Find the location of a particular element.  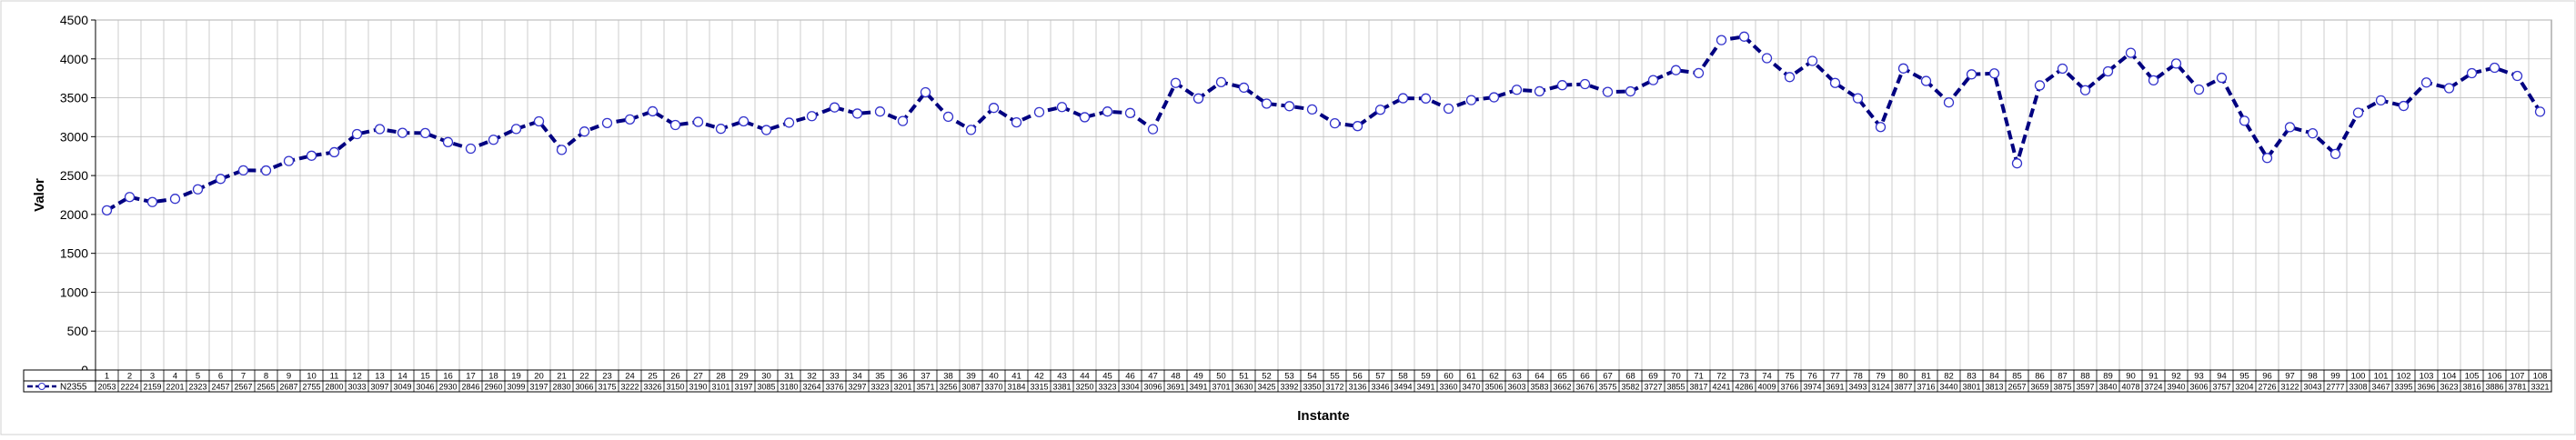

data-label: 2777 is located at coordinates (2335, 388).